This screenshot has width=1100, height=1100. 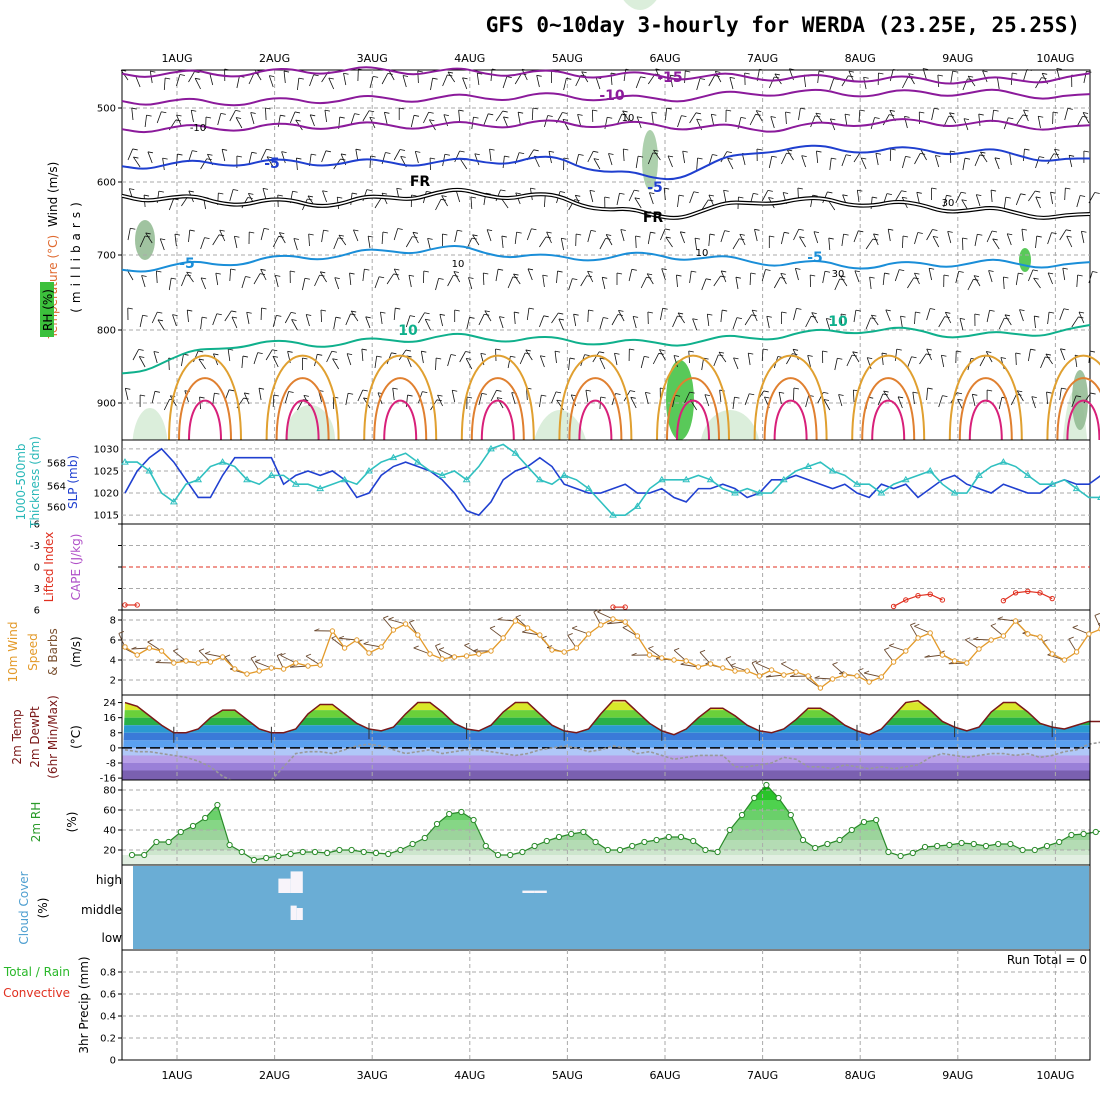 I want to click on temp-label-4: (°C), so click(x=76, y=737).